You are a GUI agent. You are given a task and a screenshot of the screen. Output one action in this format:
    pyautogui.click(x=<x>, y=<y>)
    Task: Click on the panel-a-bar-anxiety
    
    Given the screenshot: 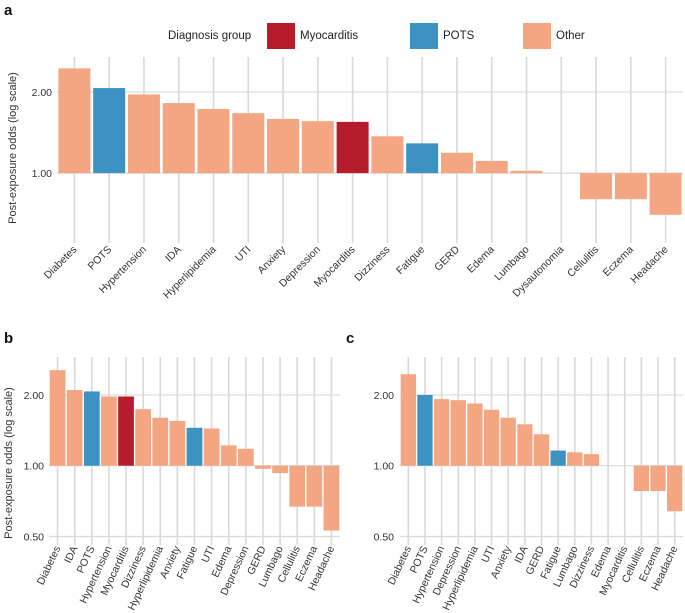 What is the action you would take?
    pyautogui.click(x=283, y=146)
    